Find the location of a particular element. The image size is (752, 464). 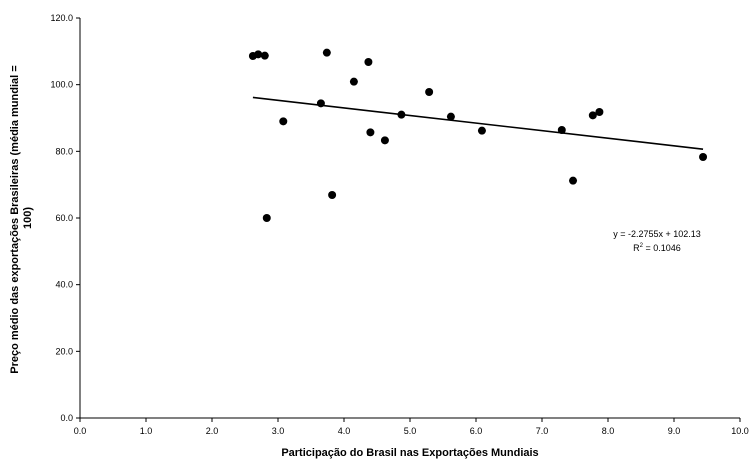

r-squared-value: = 0.1046 is located at coordinates (662, 248).